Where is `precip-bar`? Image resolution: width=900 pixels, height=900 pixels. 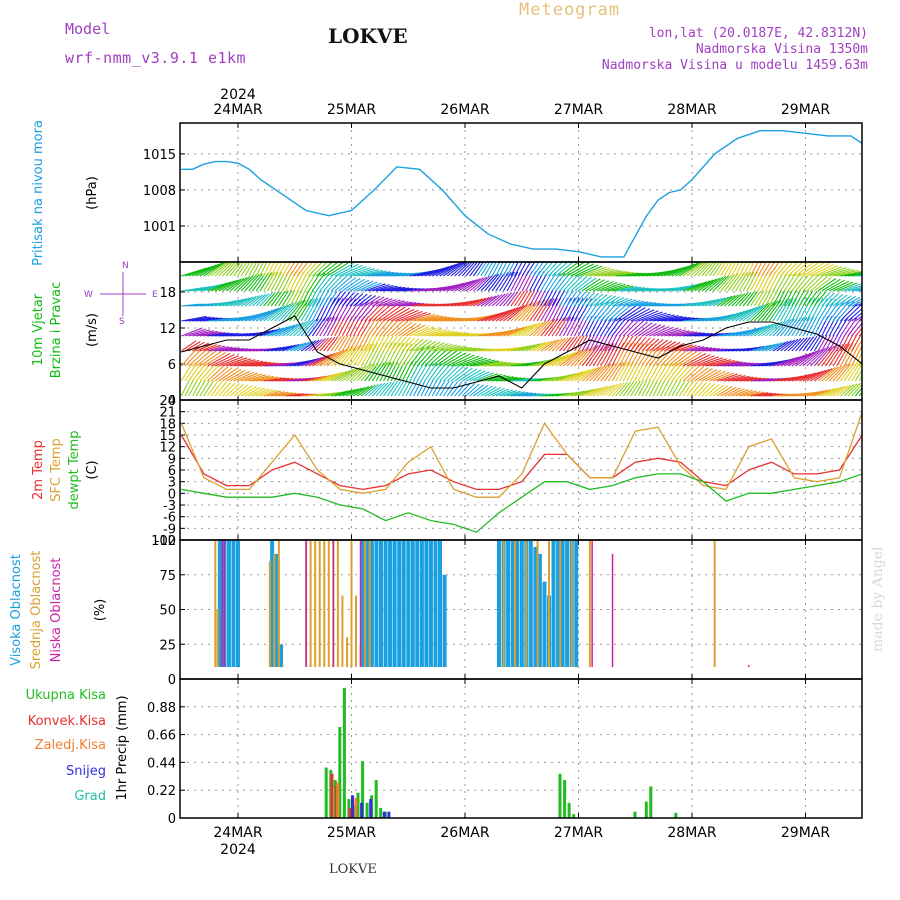
precip-bar is located at coordinates (358, 805).